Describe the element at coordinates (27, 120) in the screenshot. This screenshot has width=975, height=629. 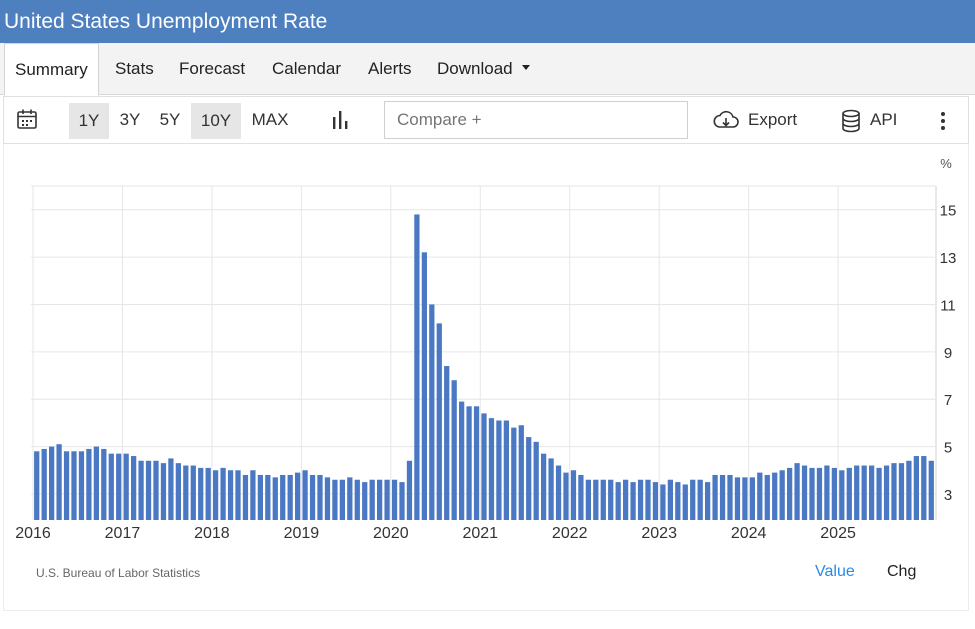
I see `calendar-icon` at that location.